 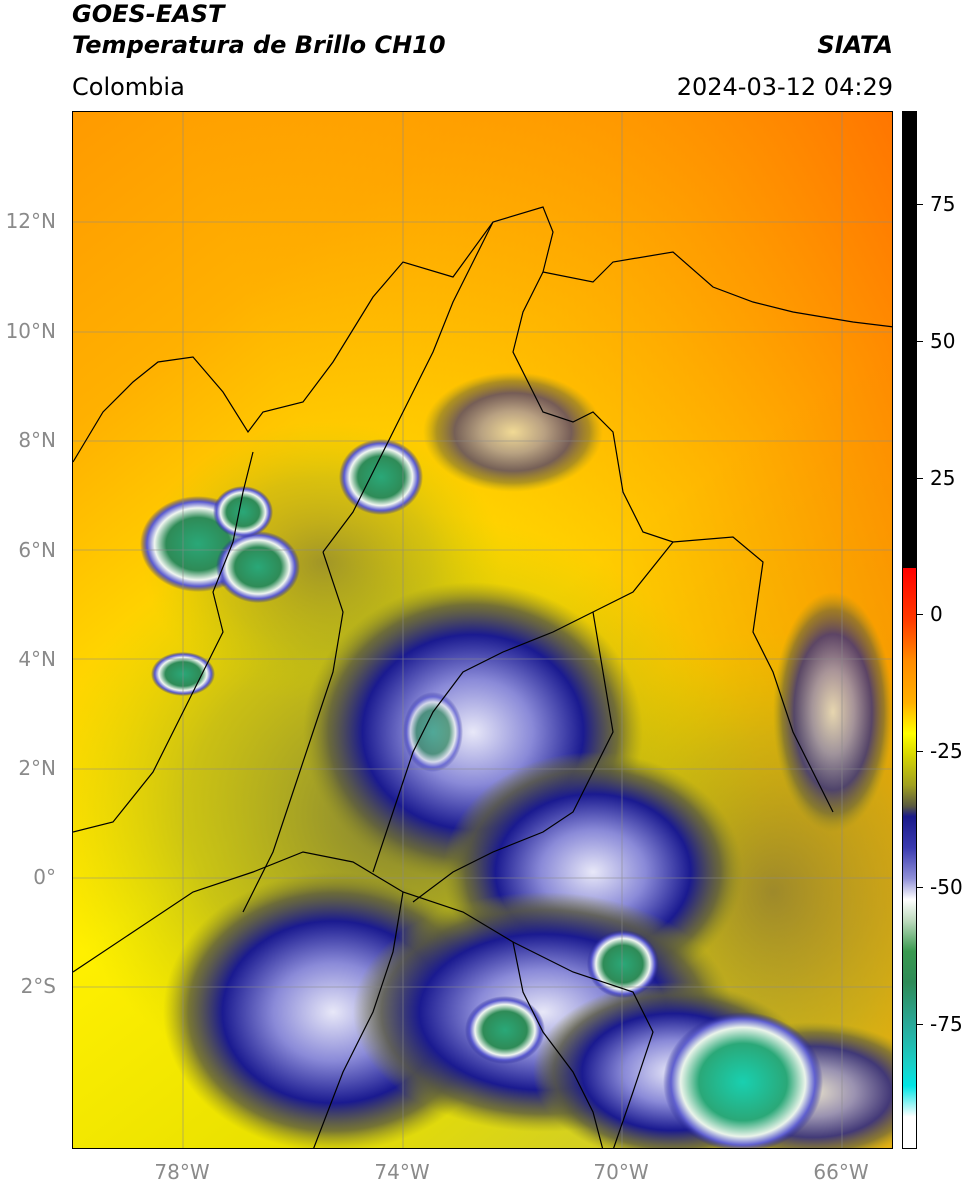 I want to click on lat-label-6n: 6°N, so click(x=37, y=550).